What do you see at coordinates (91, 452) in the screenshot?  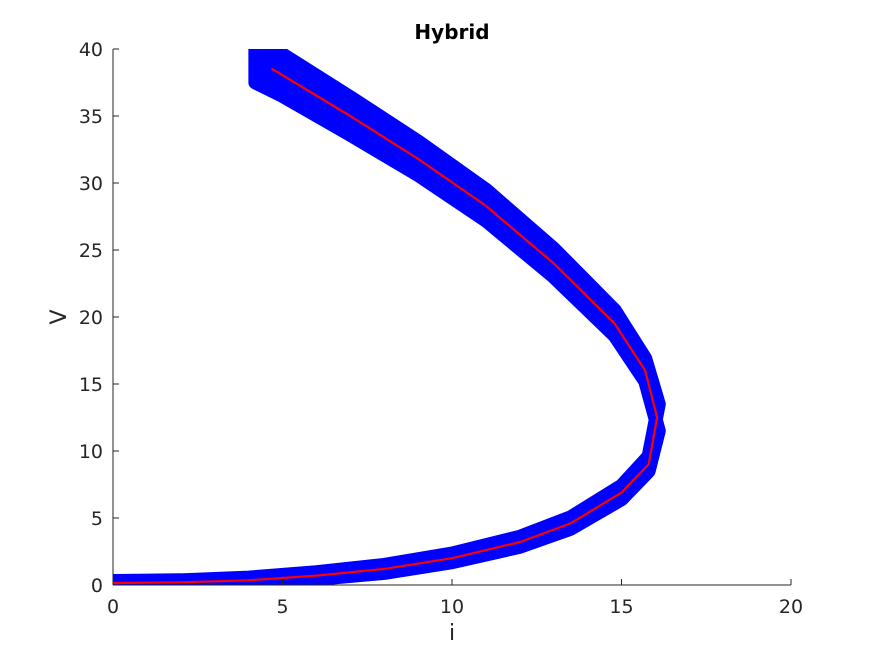 I see `y-tick-label: 10` at bounding box center [91, 452].